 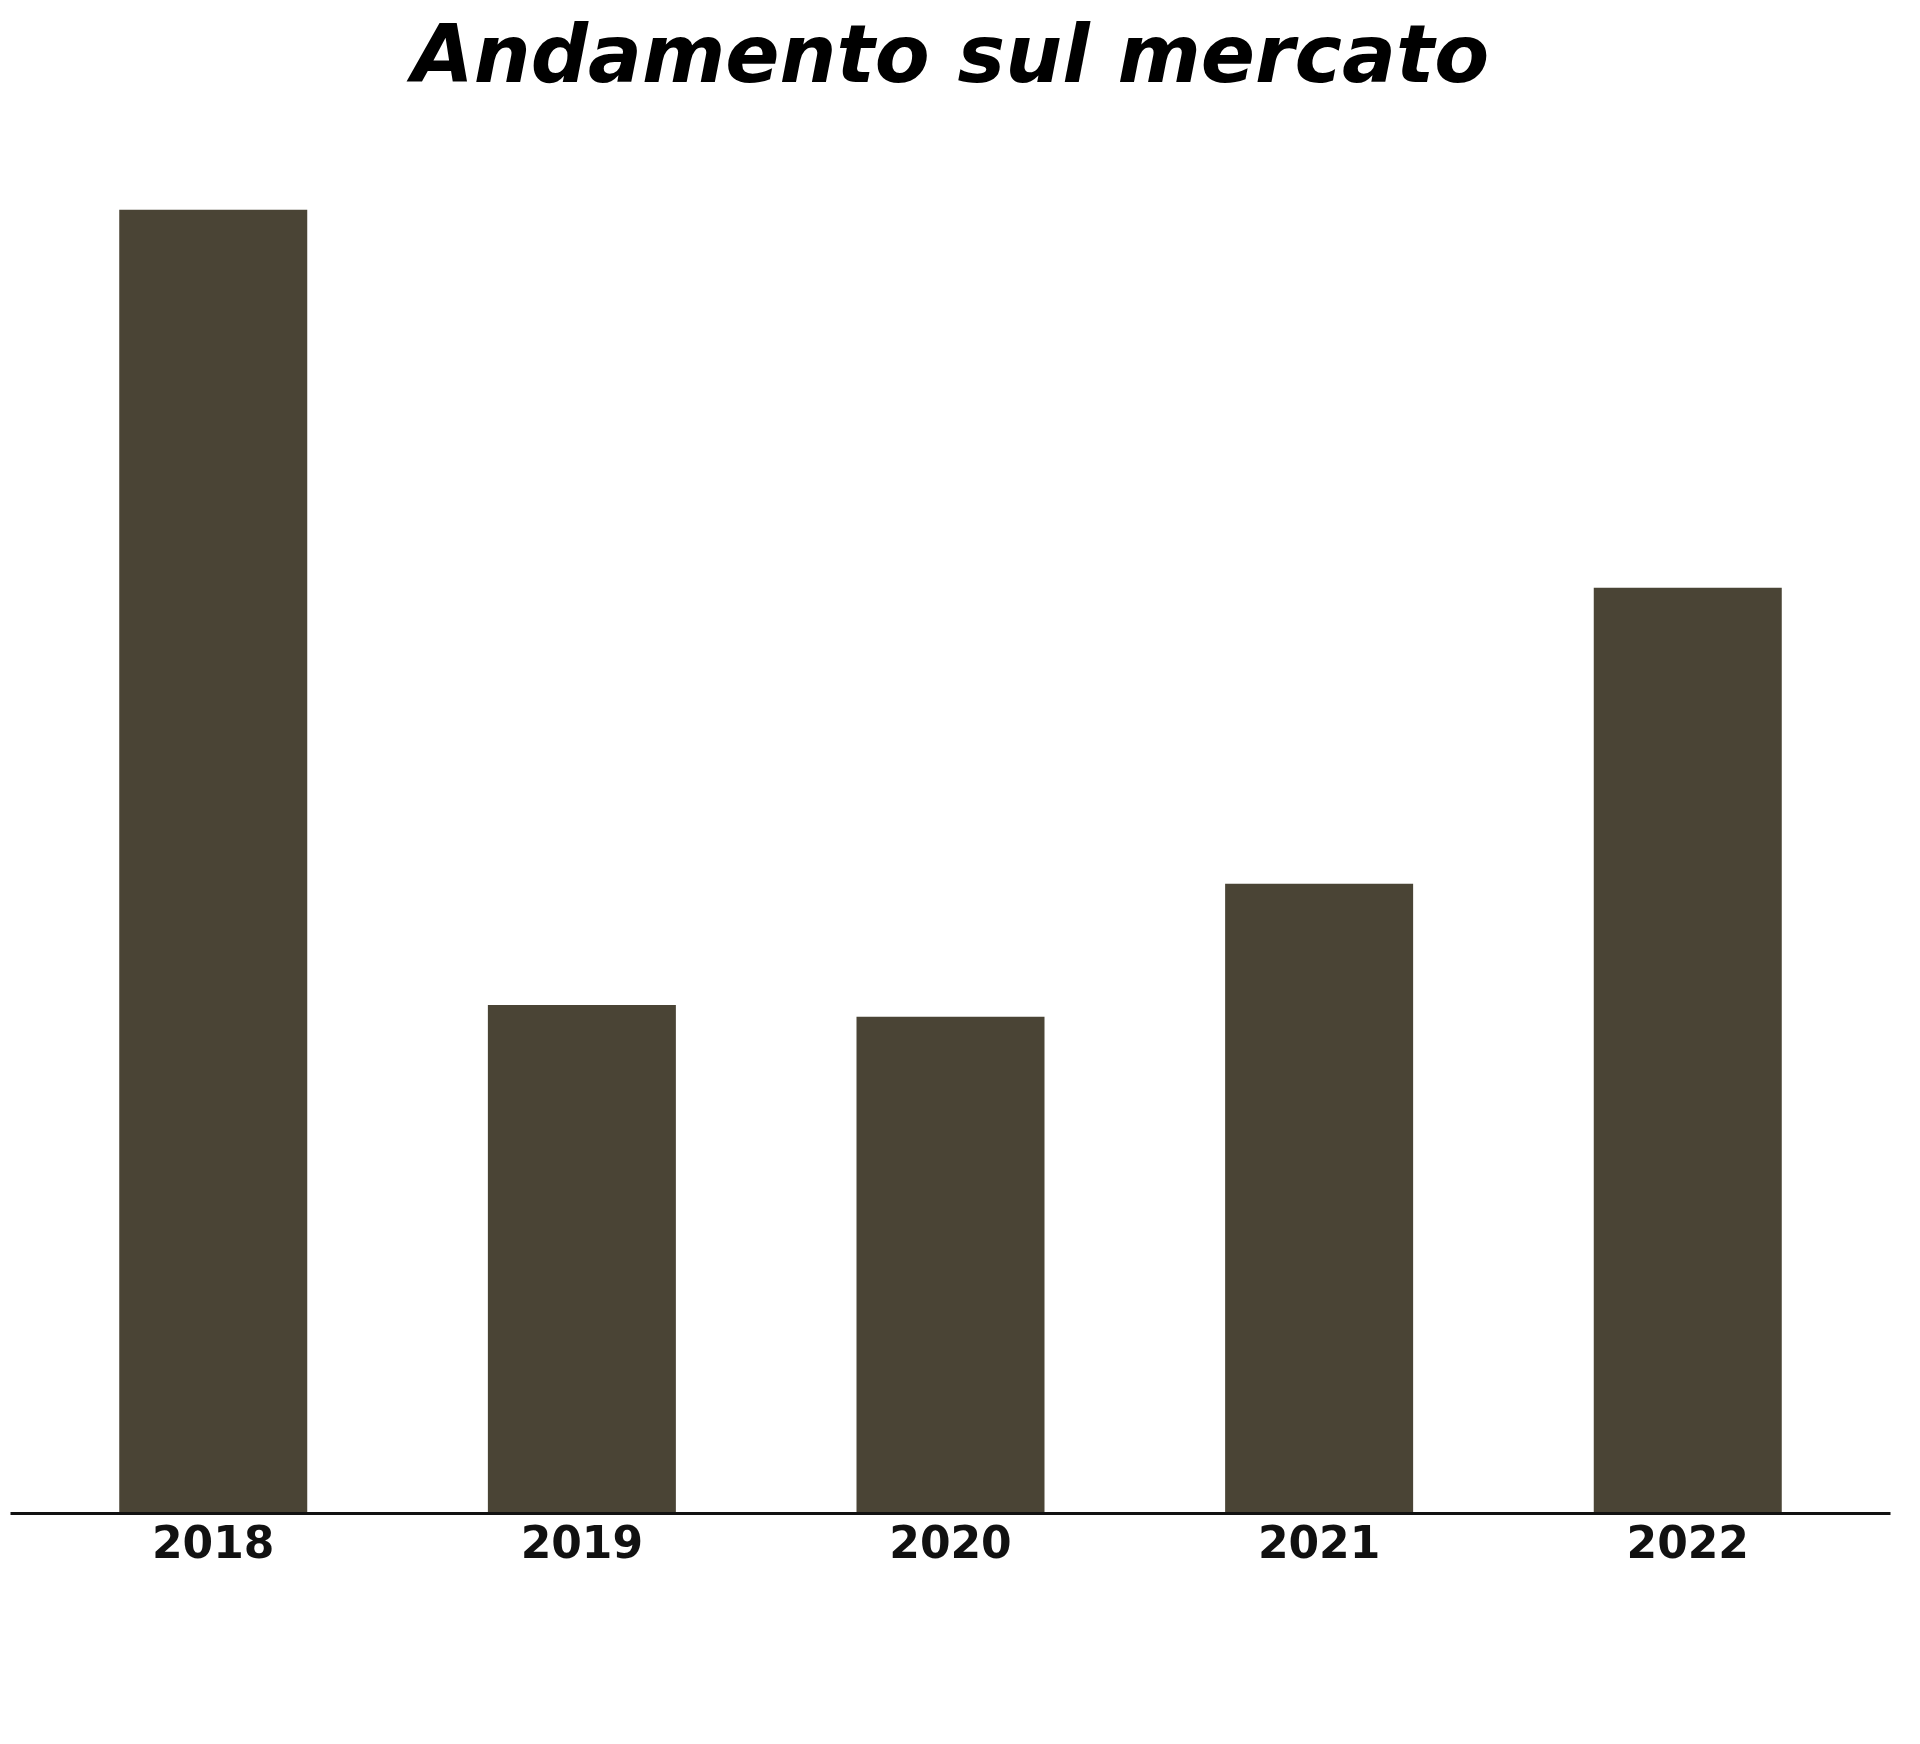 I want to click on x-tick-label: 2019, so click(x=582, y=1542).